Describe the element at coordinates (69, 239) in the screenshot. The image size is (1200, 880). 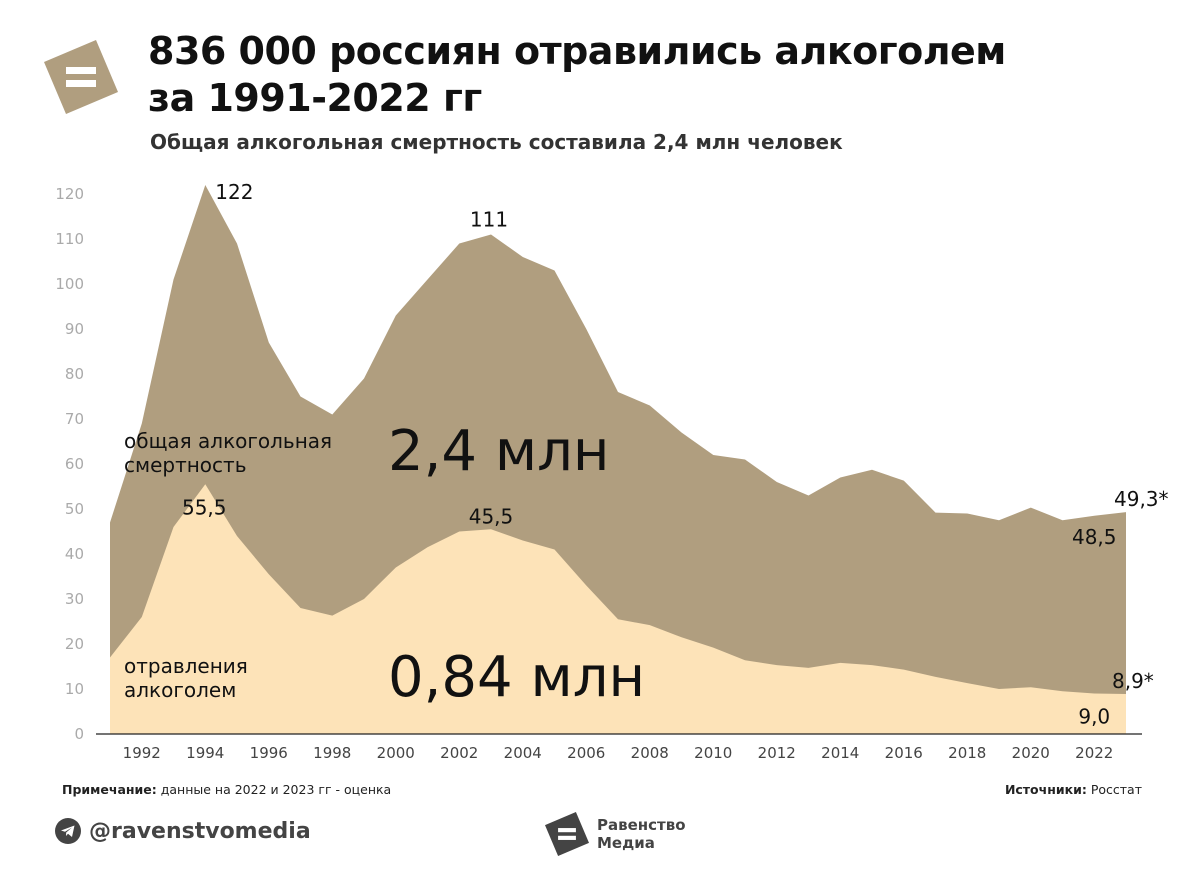
I see `y-tick-label: 110` at that location.